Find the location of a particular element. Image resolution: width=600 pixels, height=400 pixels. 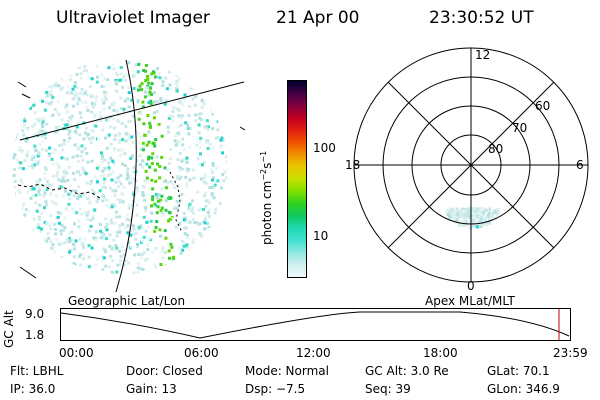

time-tick-1800: 18:00 is located at coordinates (440, 353).